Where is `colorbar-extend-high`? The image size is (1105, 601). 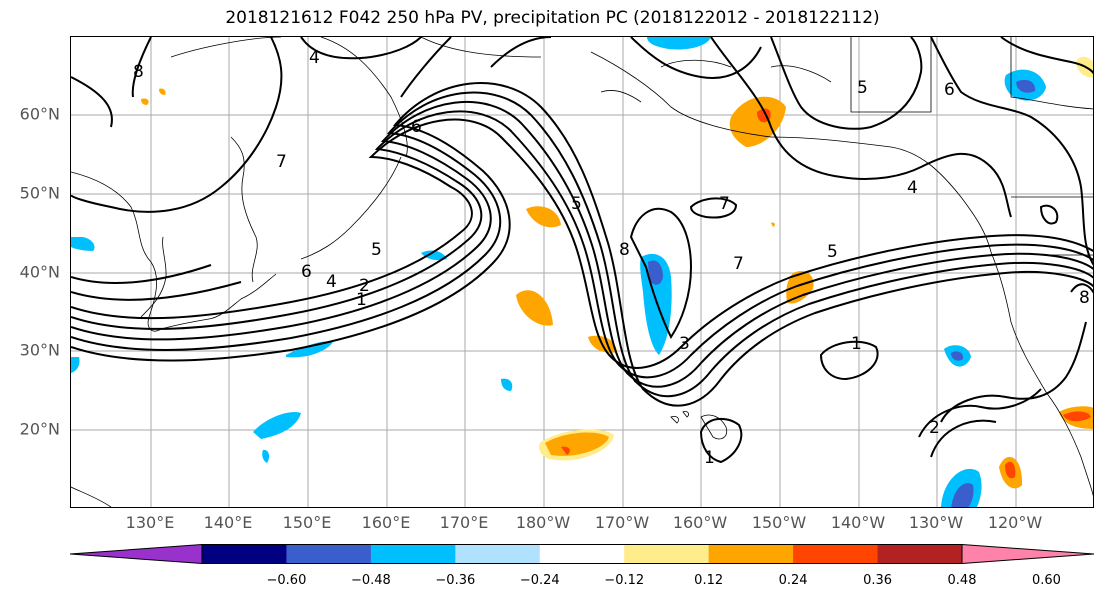 colorbar-extend-high is located at coordinates (1028, 554).